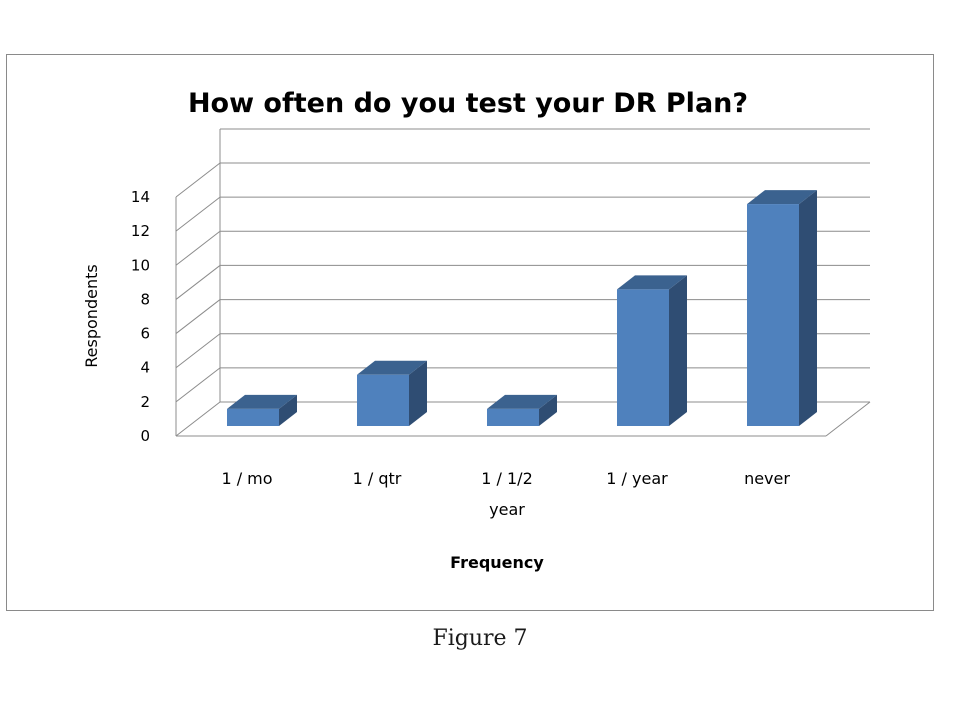 Image resolution: width=960 pixels, height=720 pixels. What do you see at coordinates (91, 315) in the screenshot?
I see `y-axis-title: Respondents` at bounding box center [91, 315].